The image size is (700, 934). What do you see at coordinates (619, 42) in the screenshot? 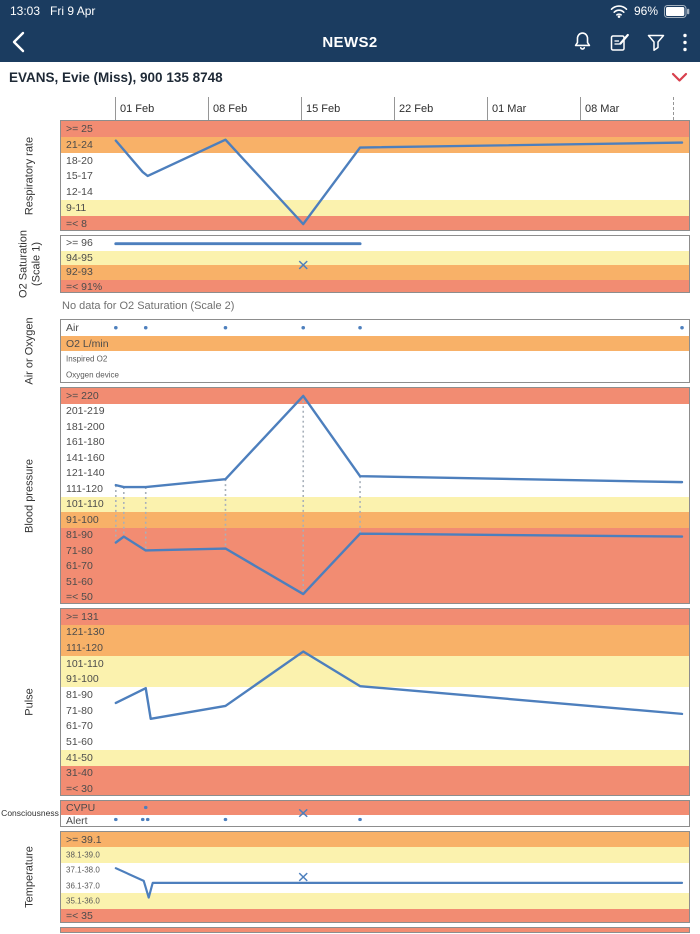
I see `notes-button` at bounding box center [619, 42].